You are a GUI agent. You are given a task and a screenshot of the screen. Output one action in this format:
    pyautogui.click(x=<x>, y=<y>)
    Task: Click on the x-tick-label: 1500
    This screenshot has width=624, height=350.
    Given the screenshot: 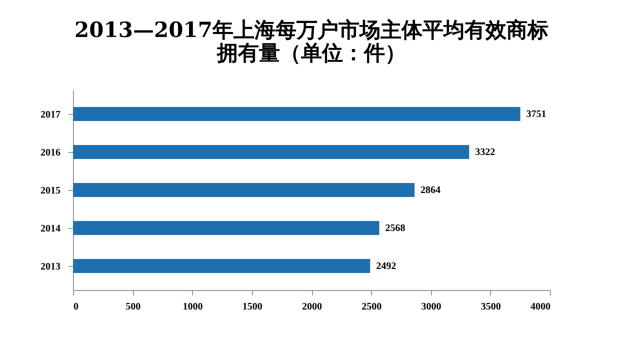 What is the action you would take?
    pyautogui.click(x=252, y=307)
    